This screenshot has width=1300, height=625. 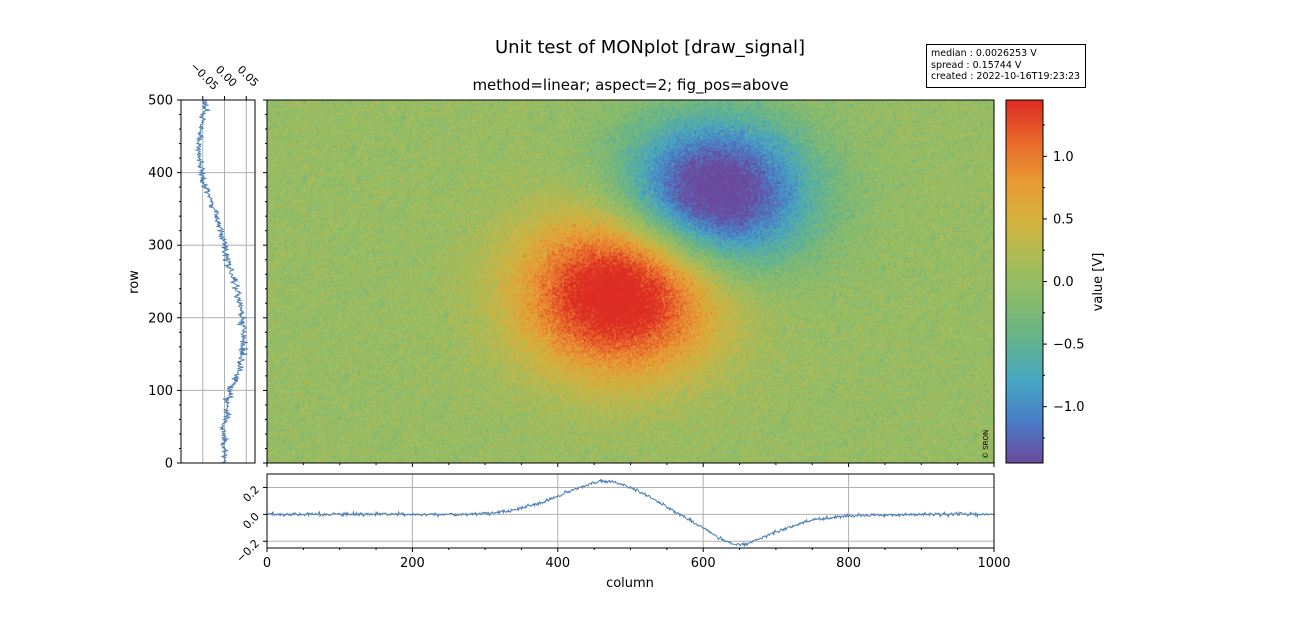 I want to click on row-profile-ytick-label: 400, so click(x=160, y=173).